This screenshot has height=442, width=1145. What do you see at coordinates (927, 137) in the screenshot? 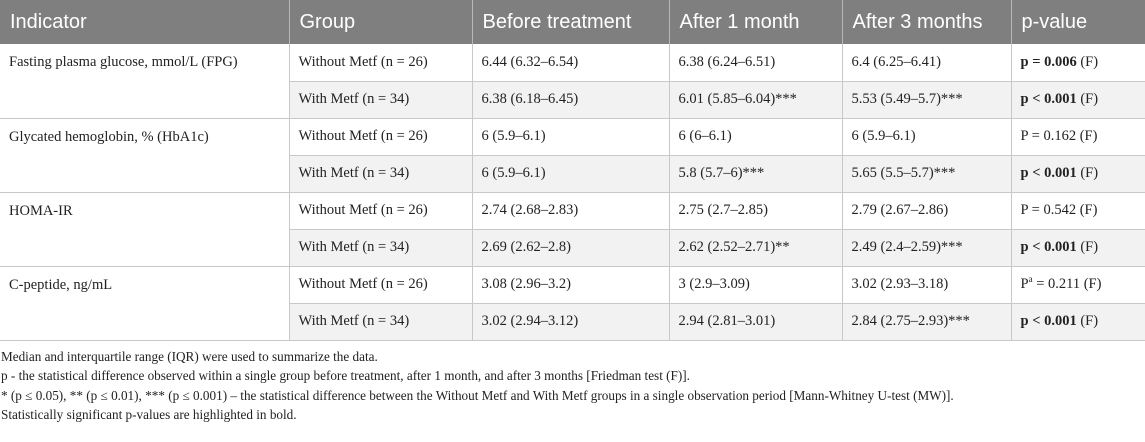
I see `month3-cell: 6 (5.9–6.1)` at bounding box center [927, 137].